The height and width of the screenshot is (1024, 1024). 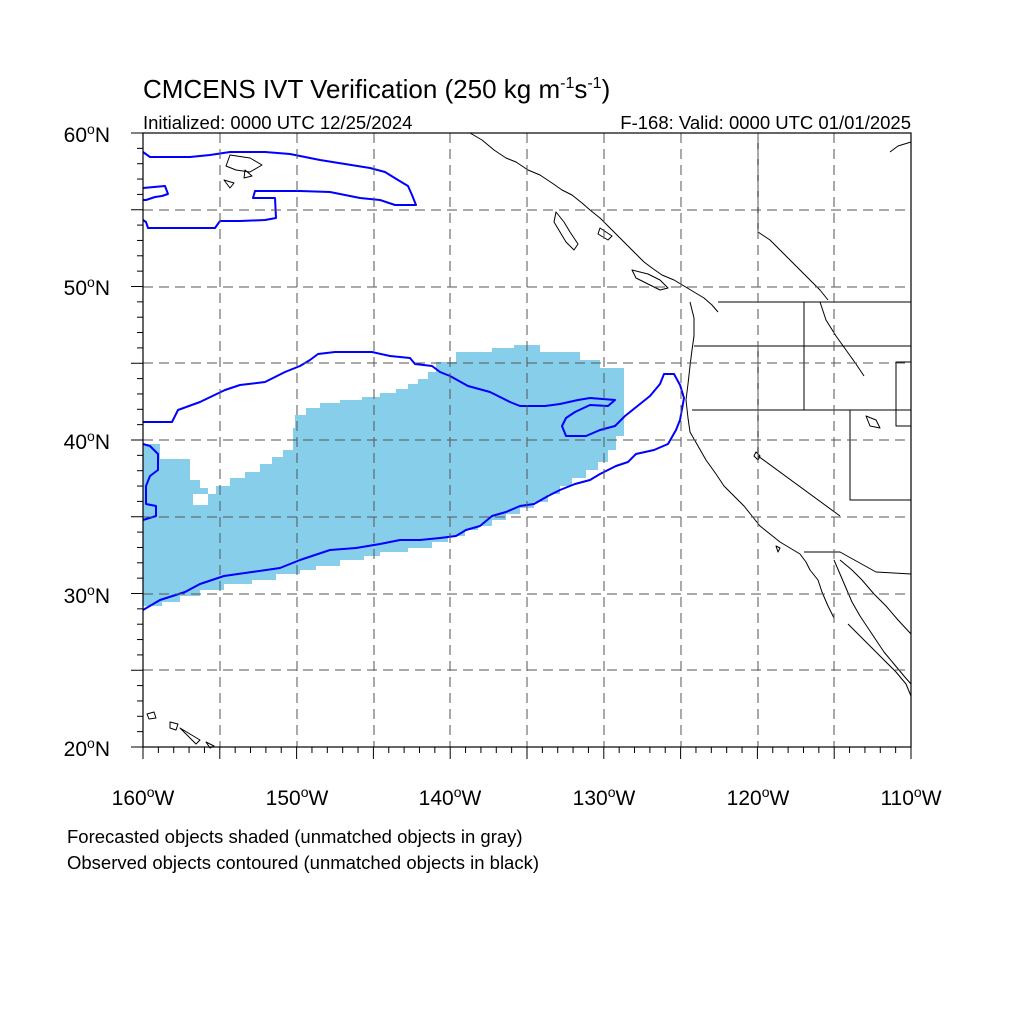 What do you see at coordinates (180, 730) in the screenshot?
I see `coastline-hawaii` at bounding box center [180, 730].